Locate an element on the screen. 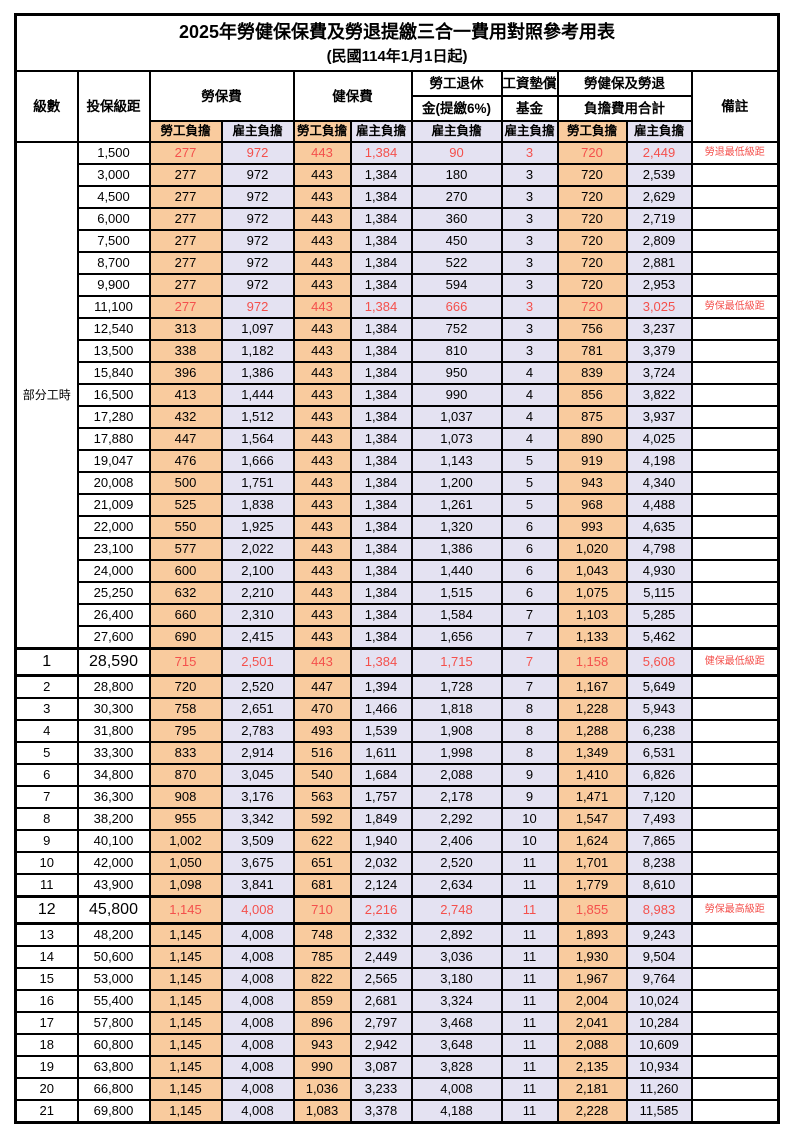 This screenshot has width=791, height=1132. bracket-cell: 26,400 is located at coordinates (113, 615).